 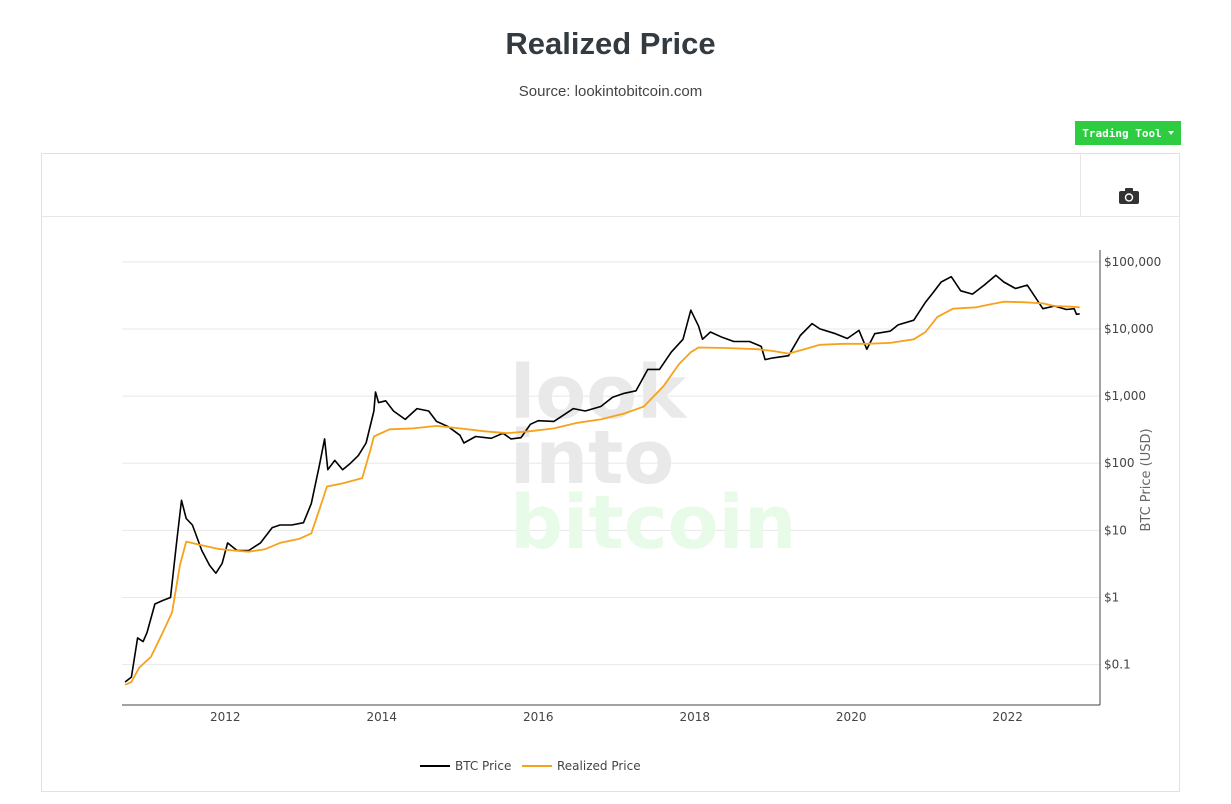 What do you see at coordinates (538, 717) in the screenshot?
I see `x-tick-label: 2016` at bounding box center [538, 717].